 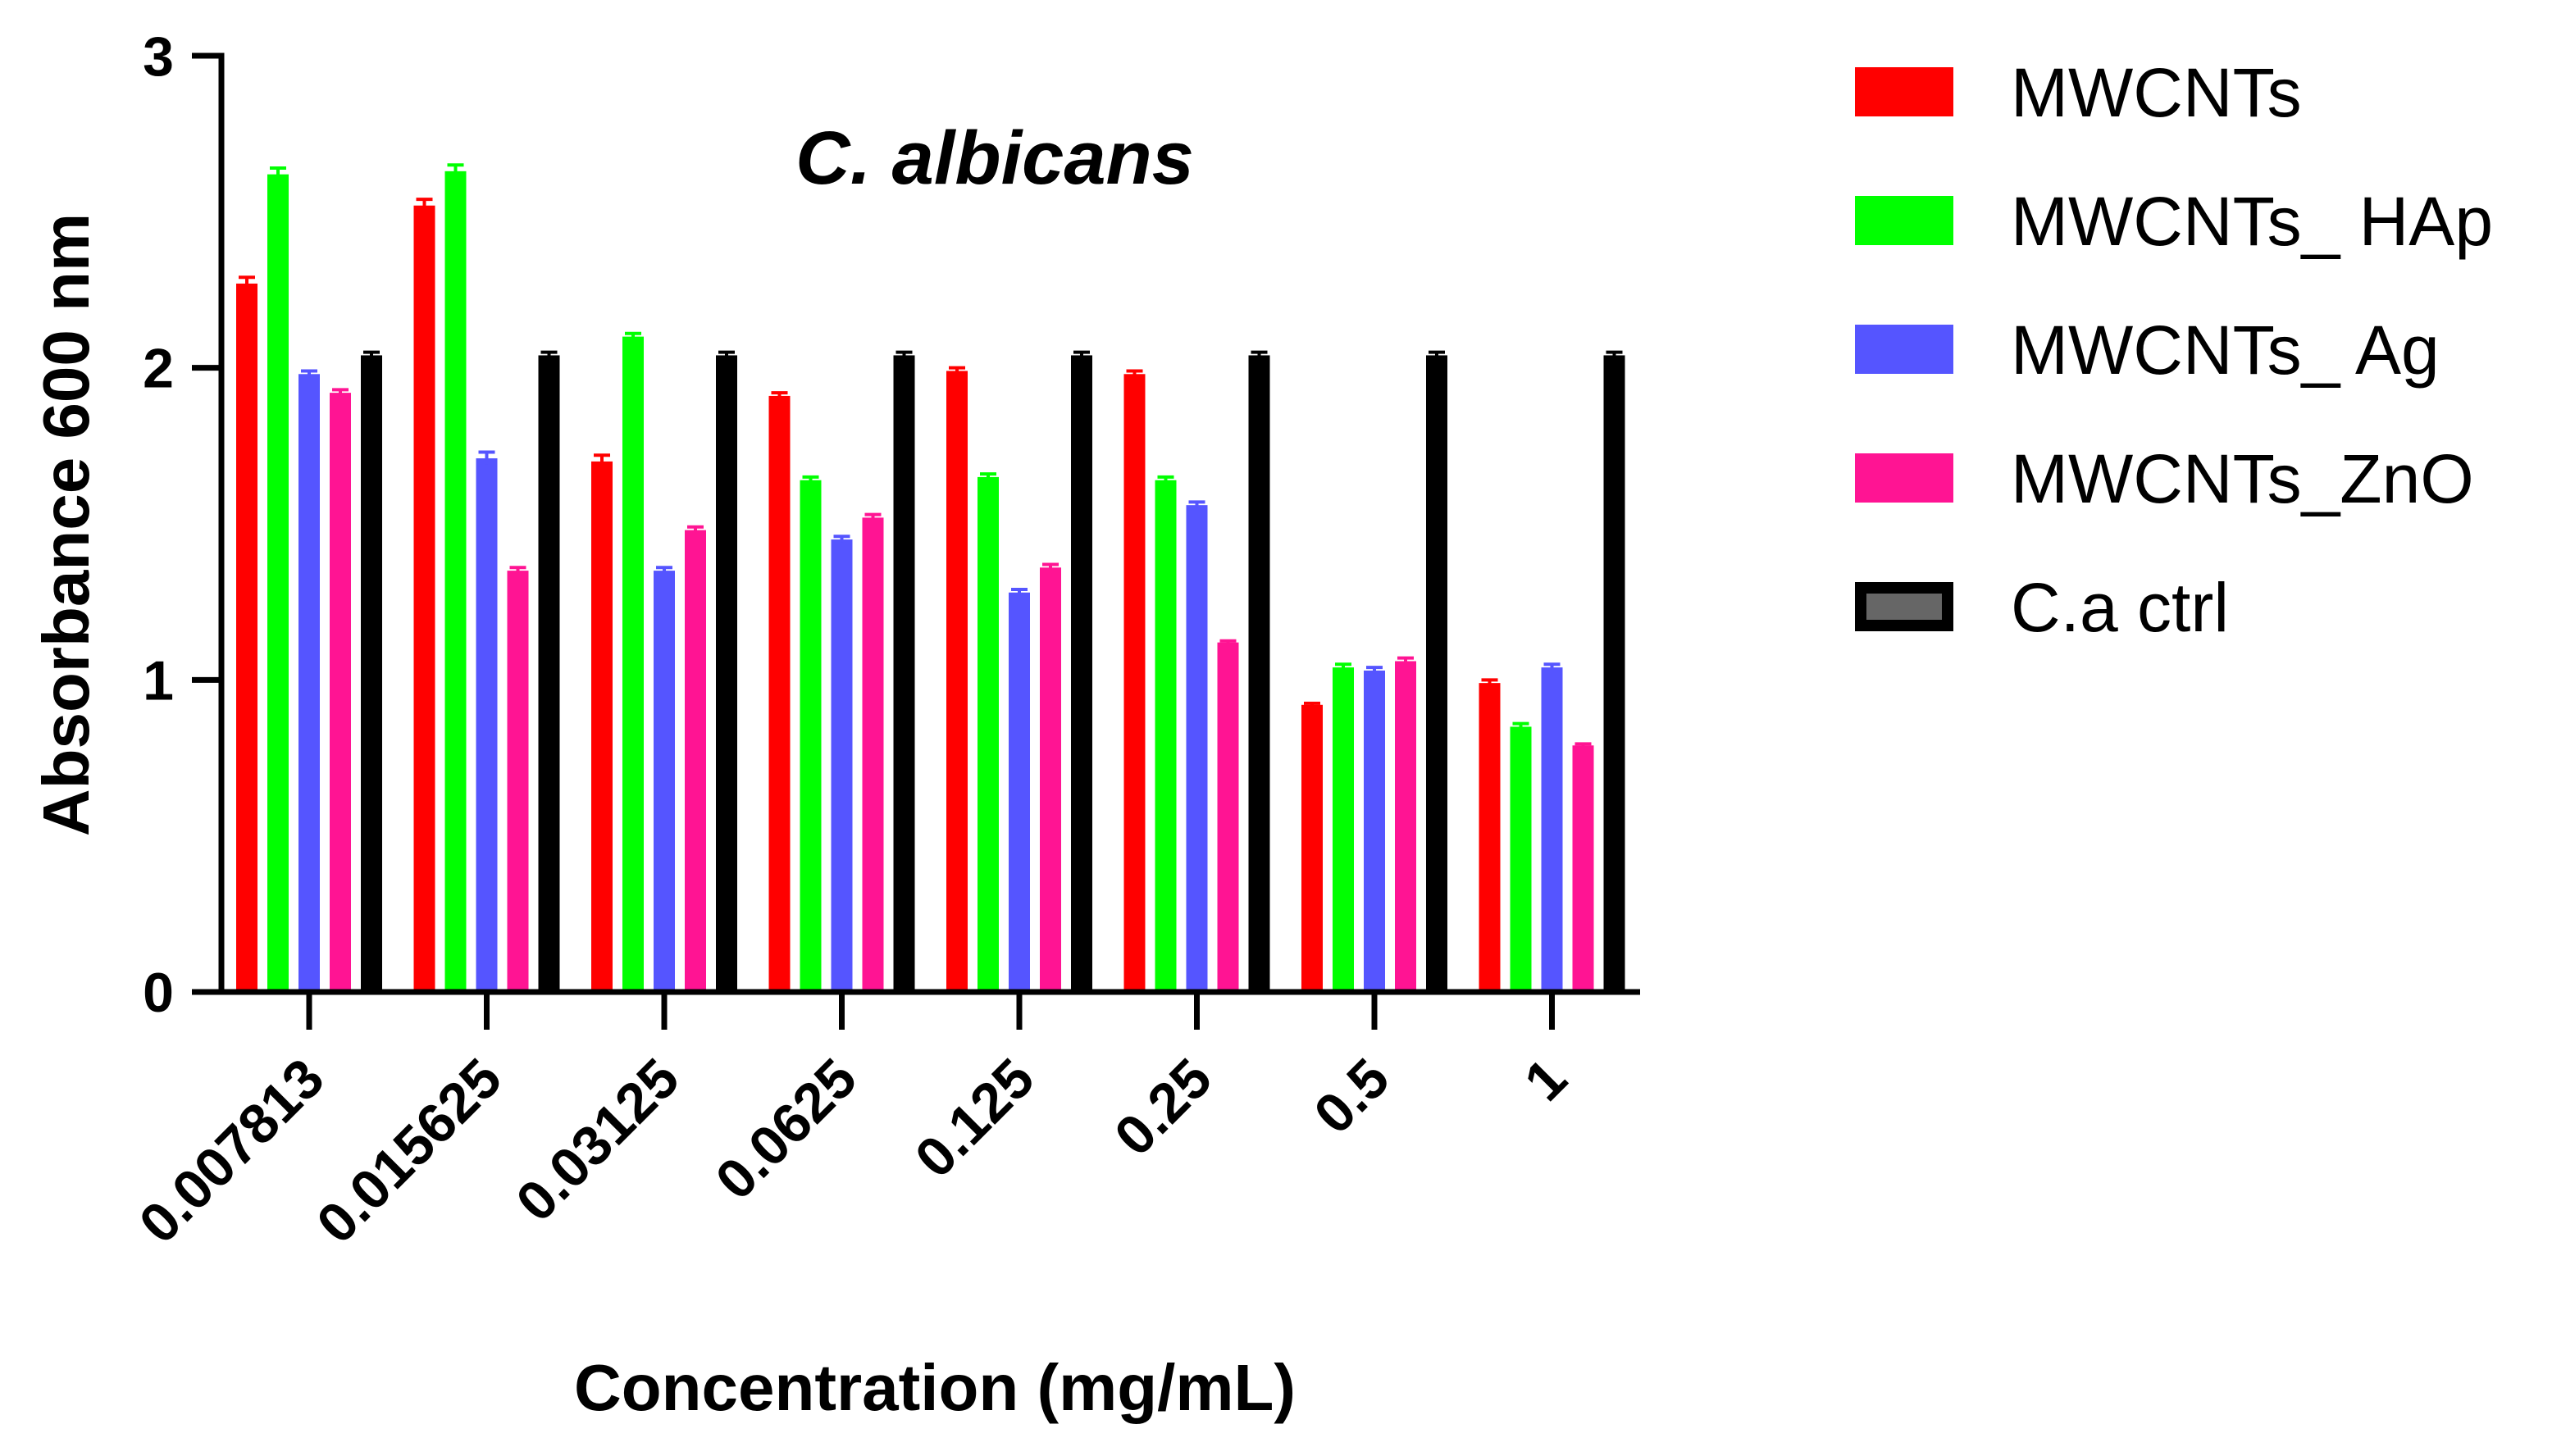 What do you see at coordinates (231, 1151) in the screenshot?
I see `x-tick-label-0_007813: 0.007813` at bounding box center [231, 1151].